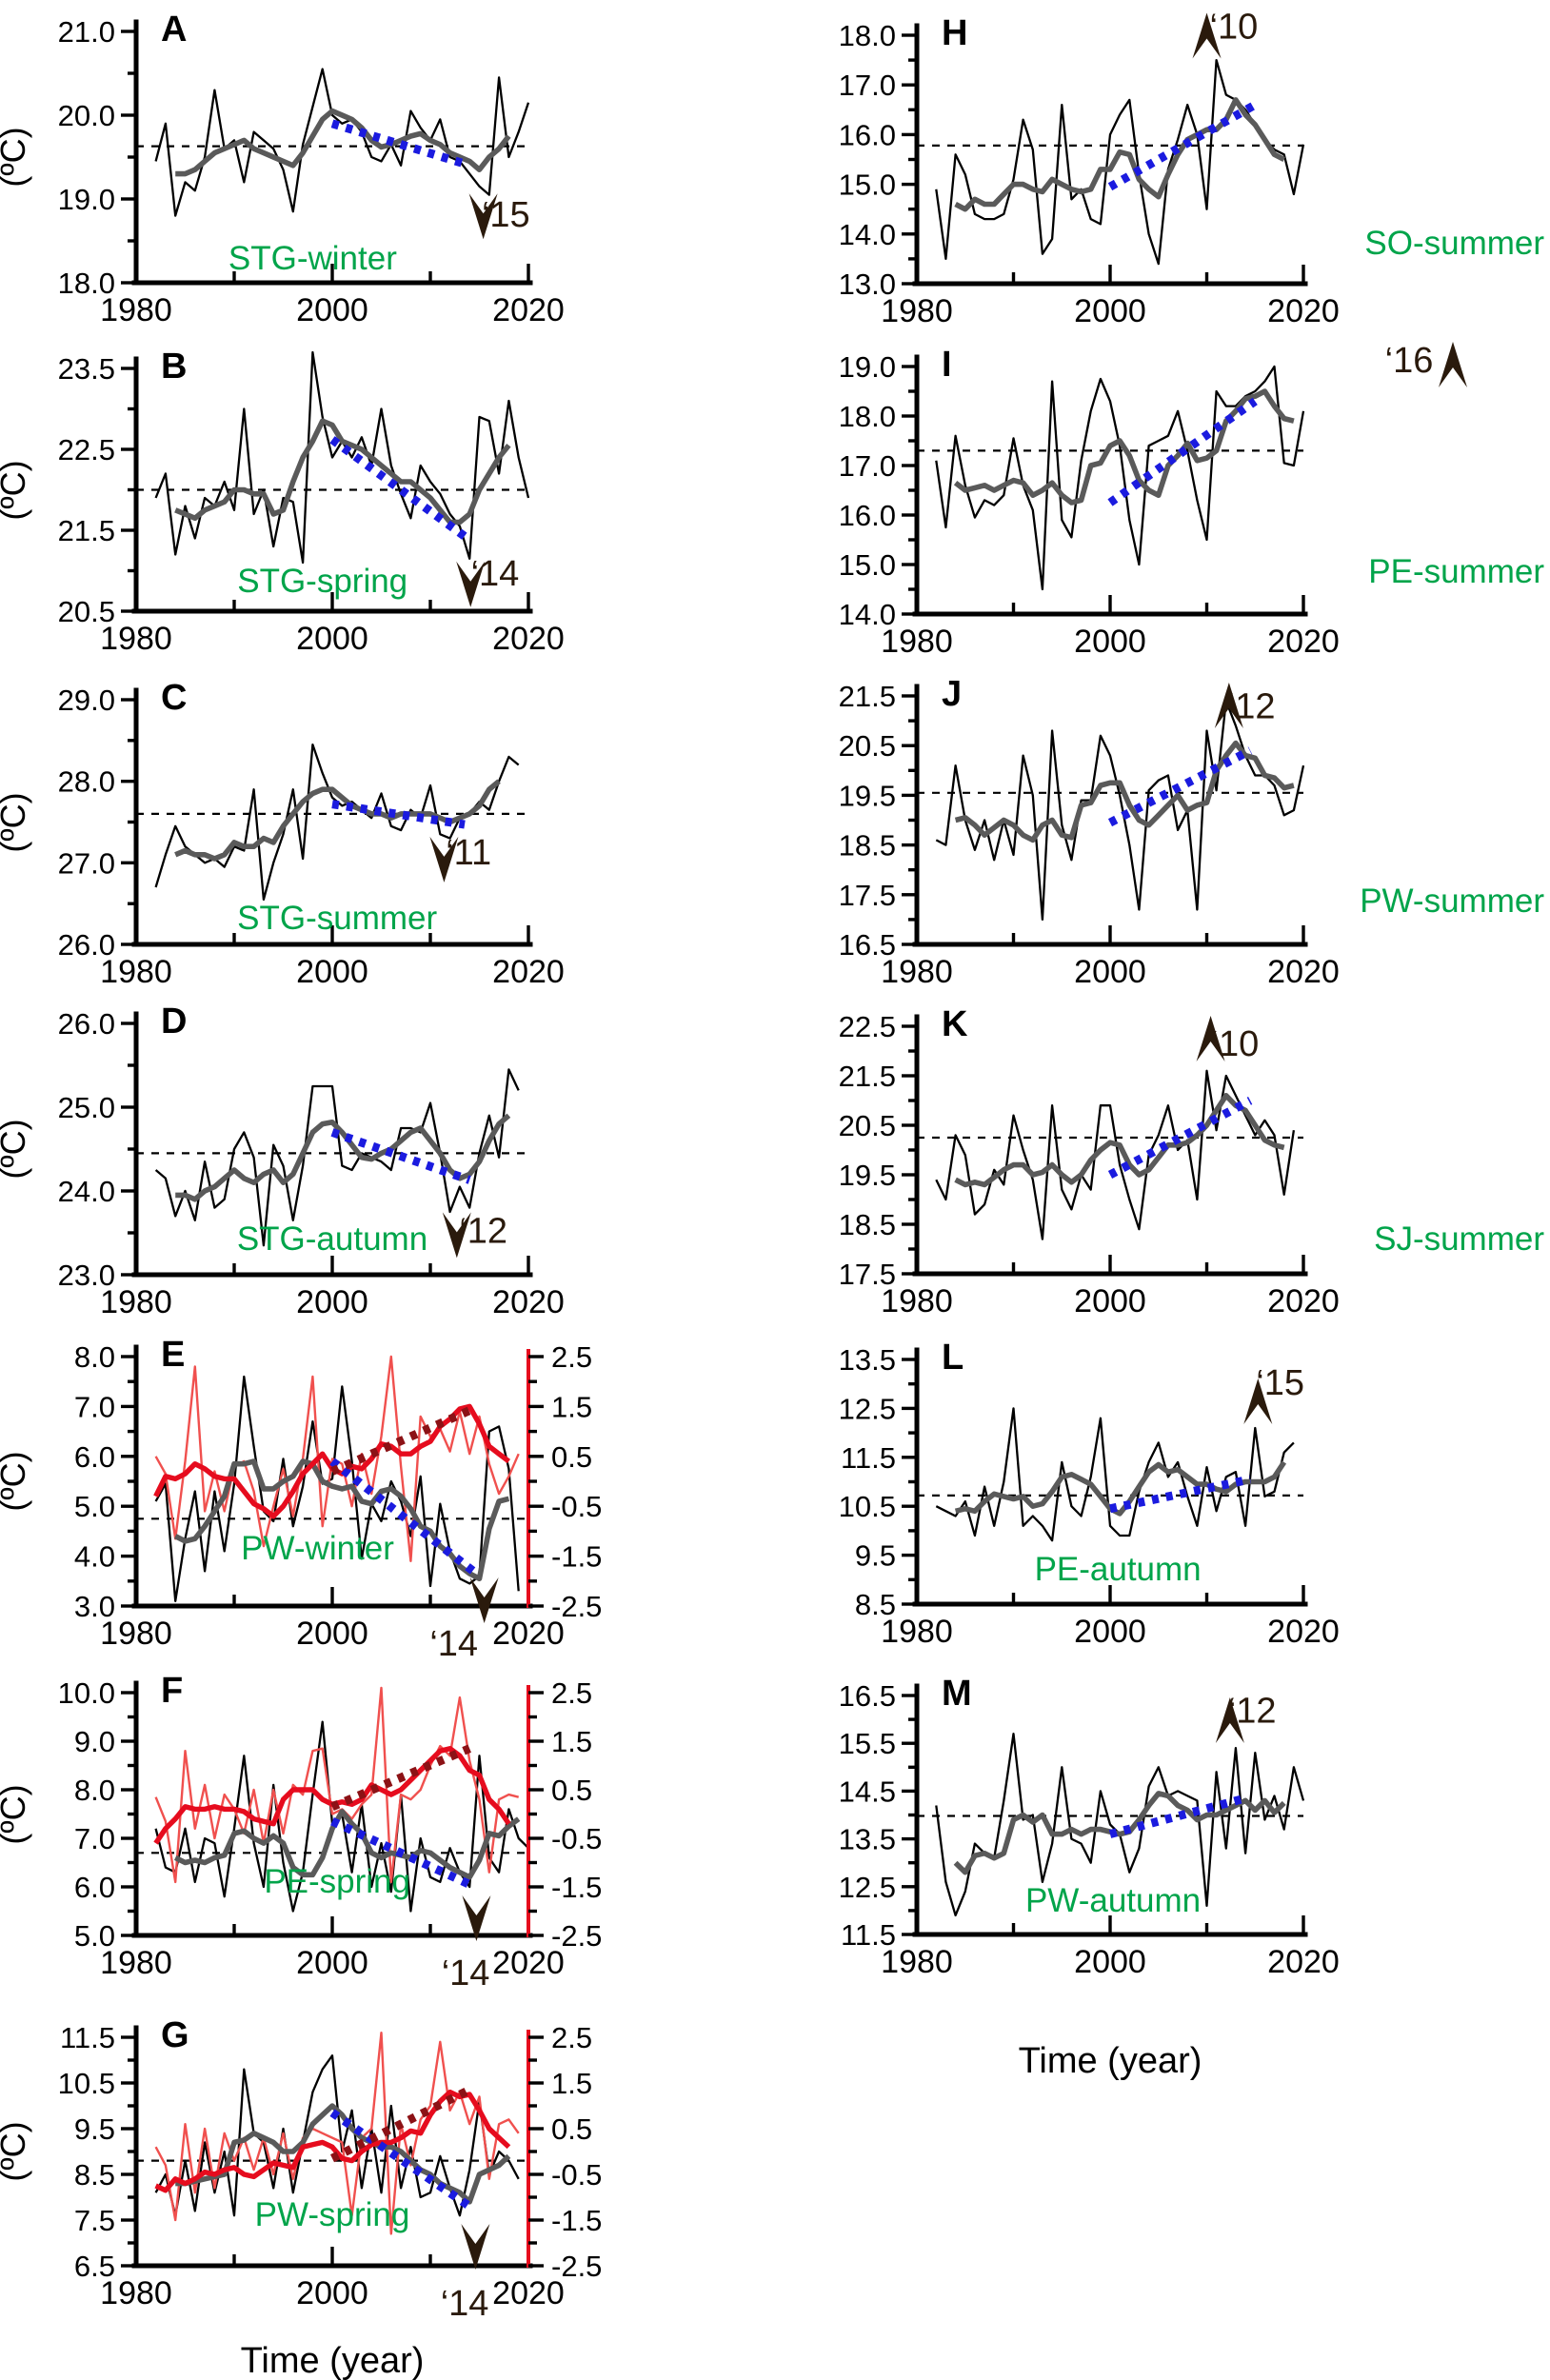 The width and height of the screenshot is (1550, 2380). Describe the element at coordinates (94, 1506) in the screenshot. I see `y-tick-label: 5.0` at that location.